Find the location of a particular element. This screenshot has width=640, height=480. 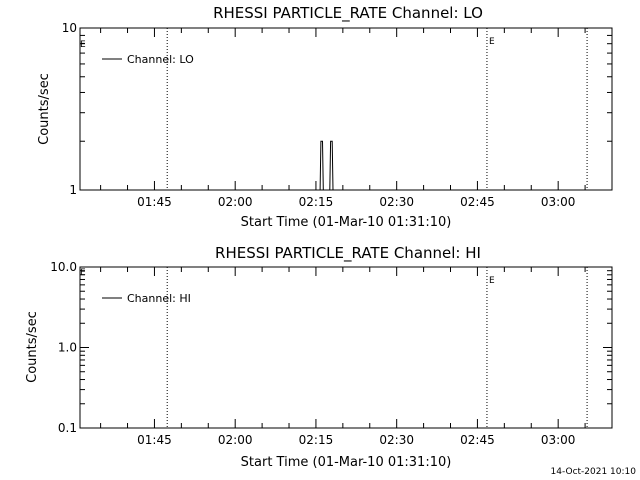

y-tick-label: 10 is located at coordinates (69, 28).